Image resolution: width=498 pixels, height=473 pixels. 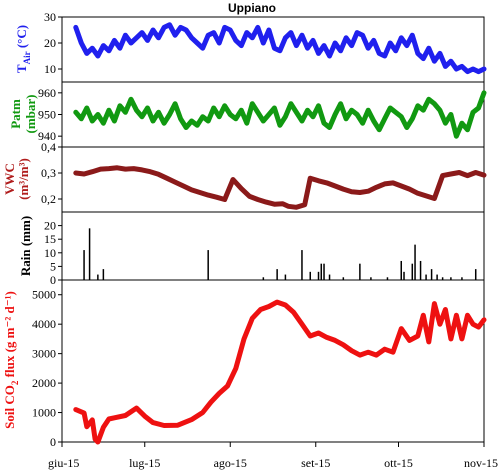 I want to click on panel-co2-ylabel-main: Soil CO, so click(x=9, y=407).